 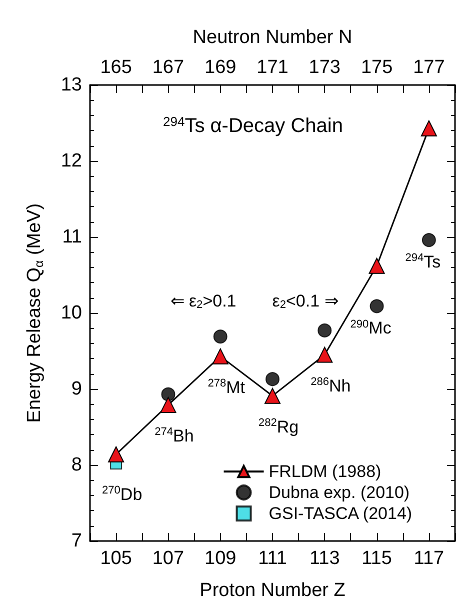 What do you see at coordinates (72, 237) in the screenshot?
I see `y-tick-label: 11` at bounding box center [72, 237].